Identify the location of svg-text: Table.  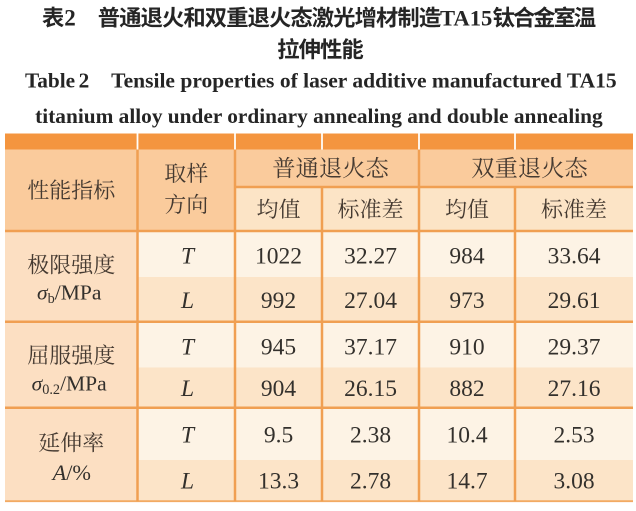
(50, 81).